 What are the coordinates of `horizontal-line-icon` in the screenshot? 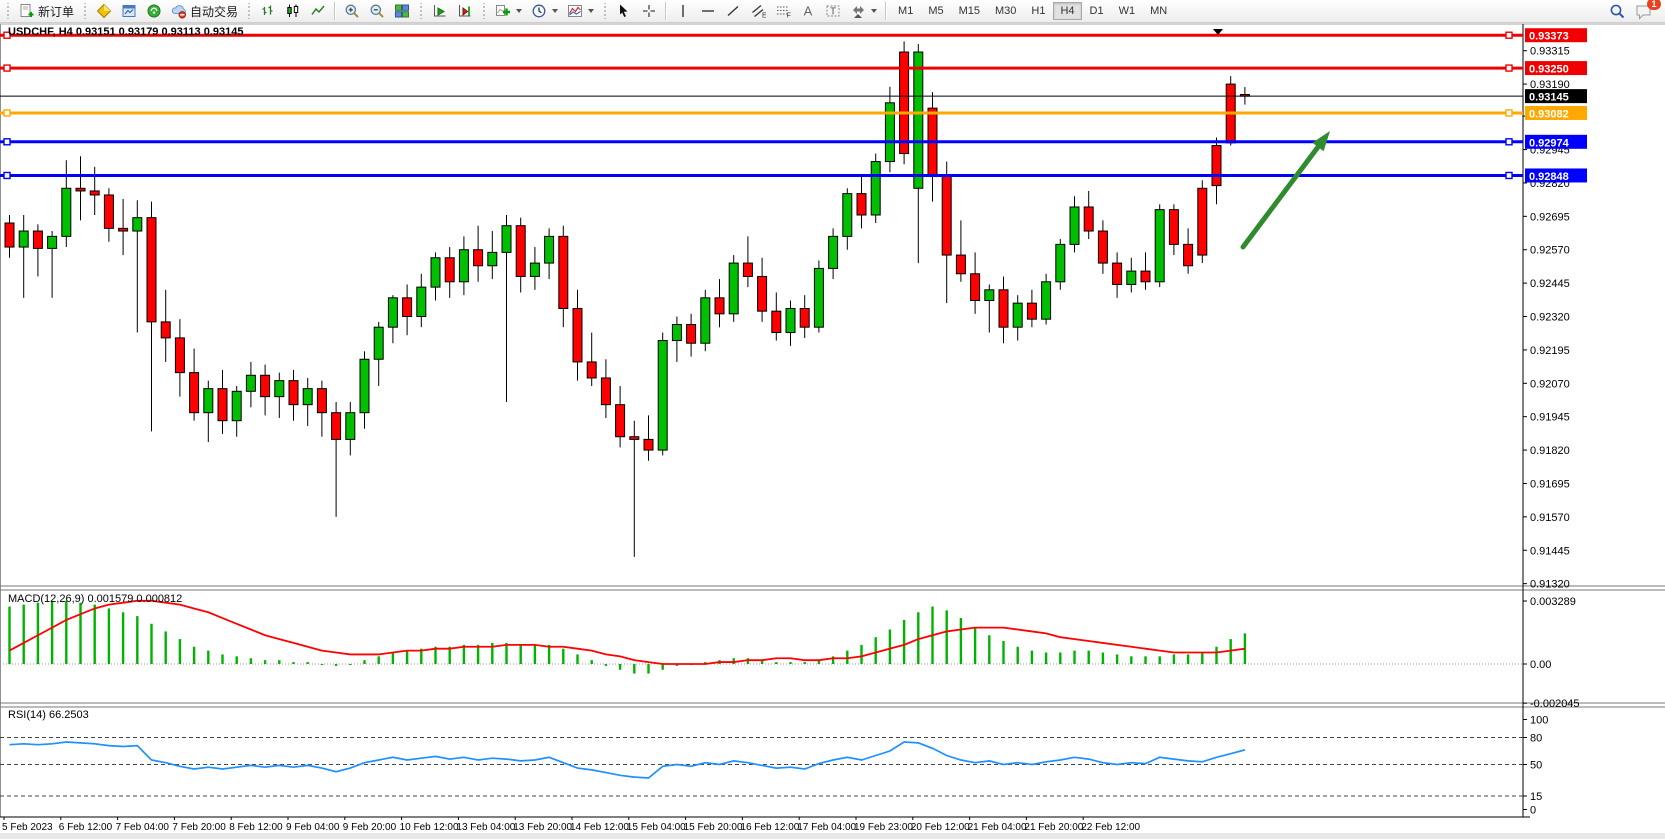 It's located at (708, 11).